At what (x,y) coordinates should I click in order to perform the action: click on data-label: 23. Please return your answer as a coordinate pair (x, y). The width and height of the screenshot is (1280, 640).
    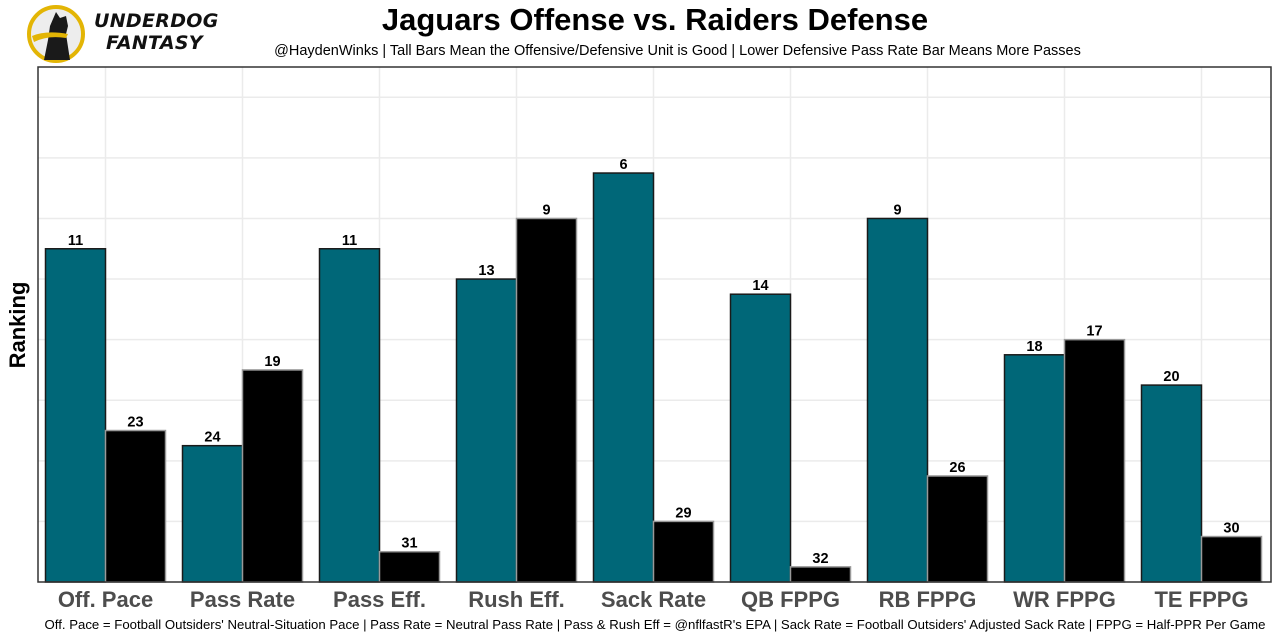
    Looking at the image, I should click on (135, 423).